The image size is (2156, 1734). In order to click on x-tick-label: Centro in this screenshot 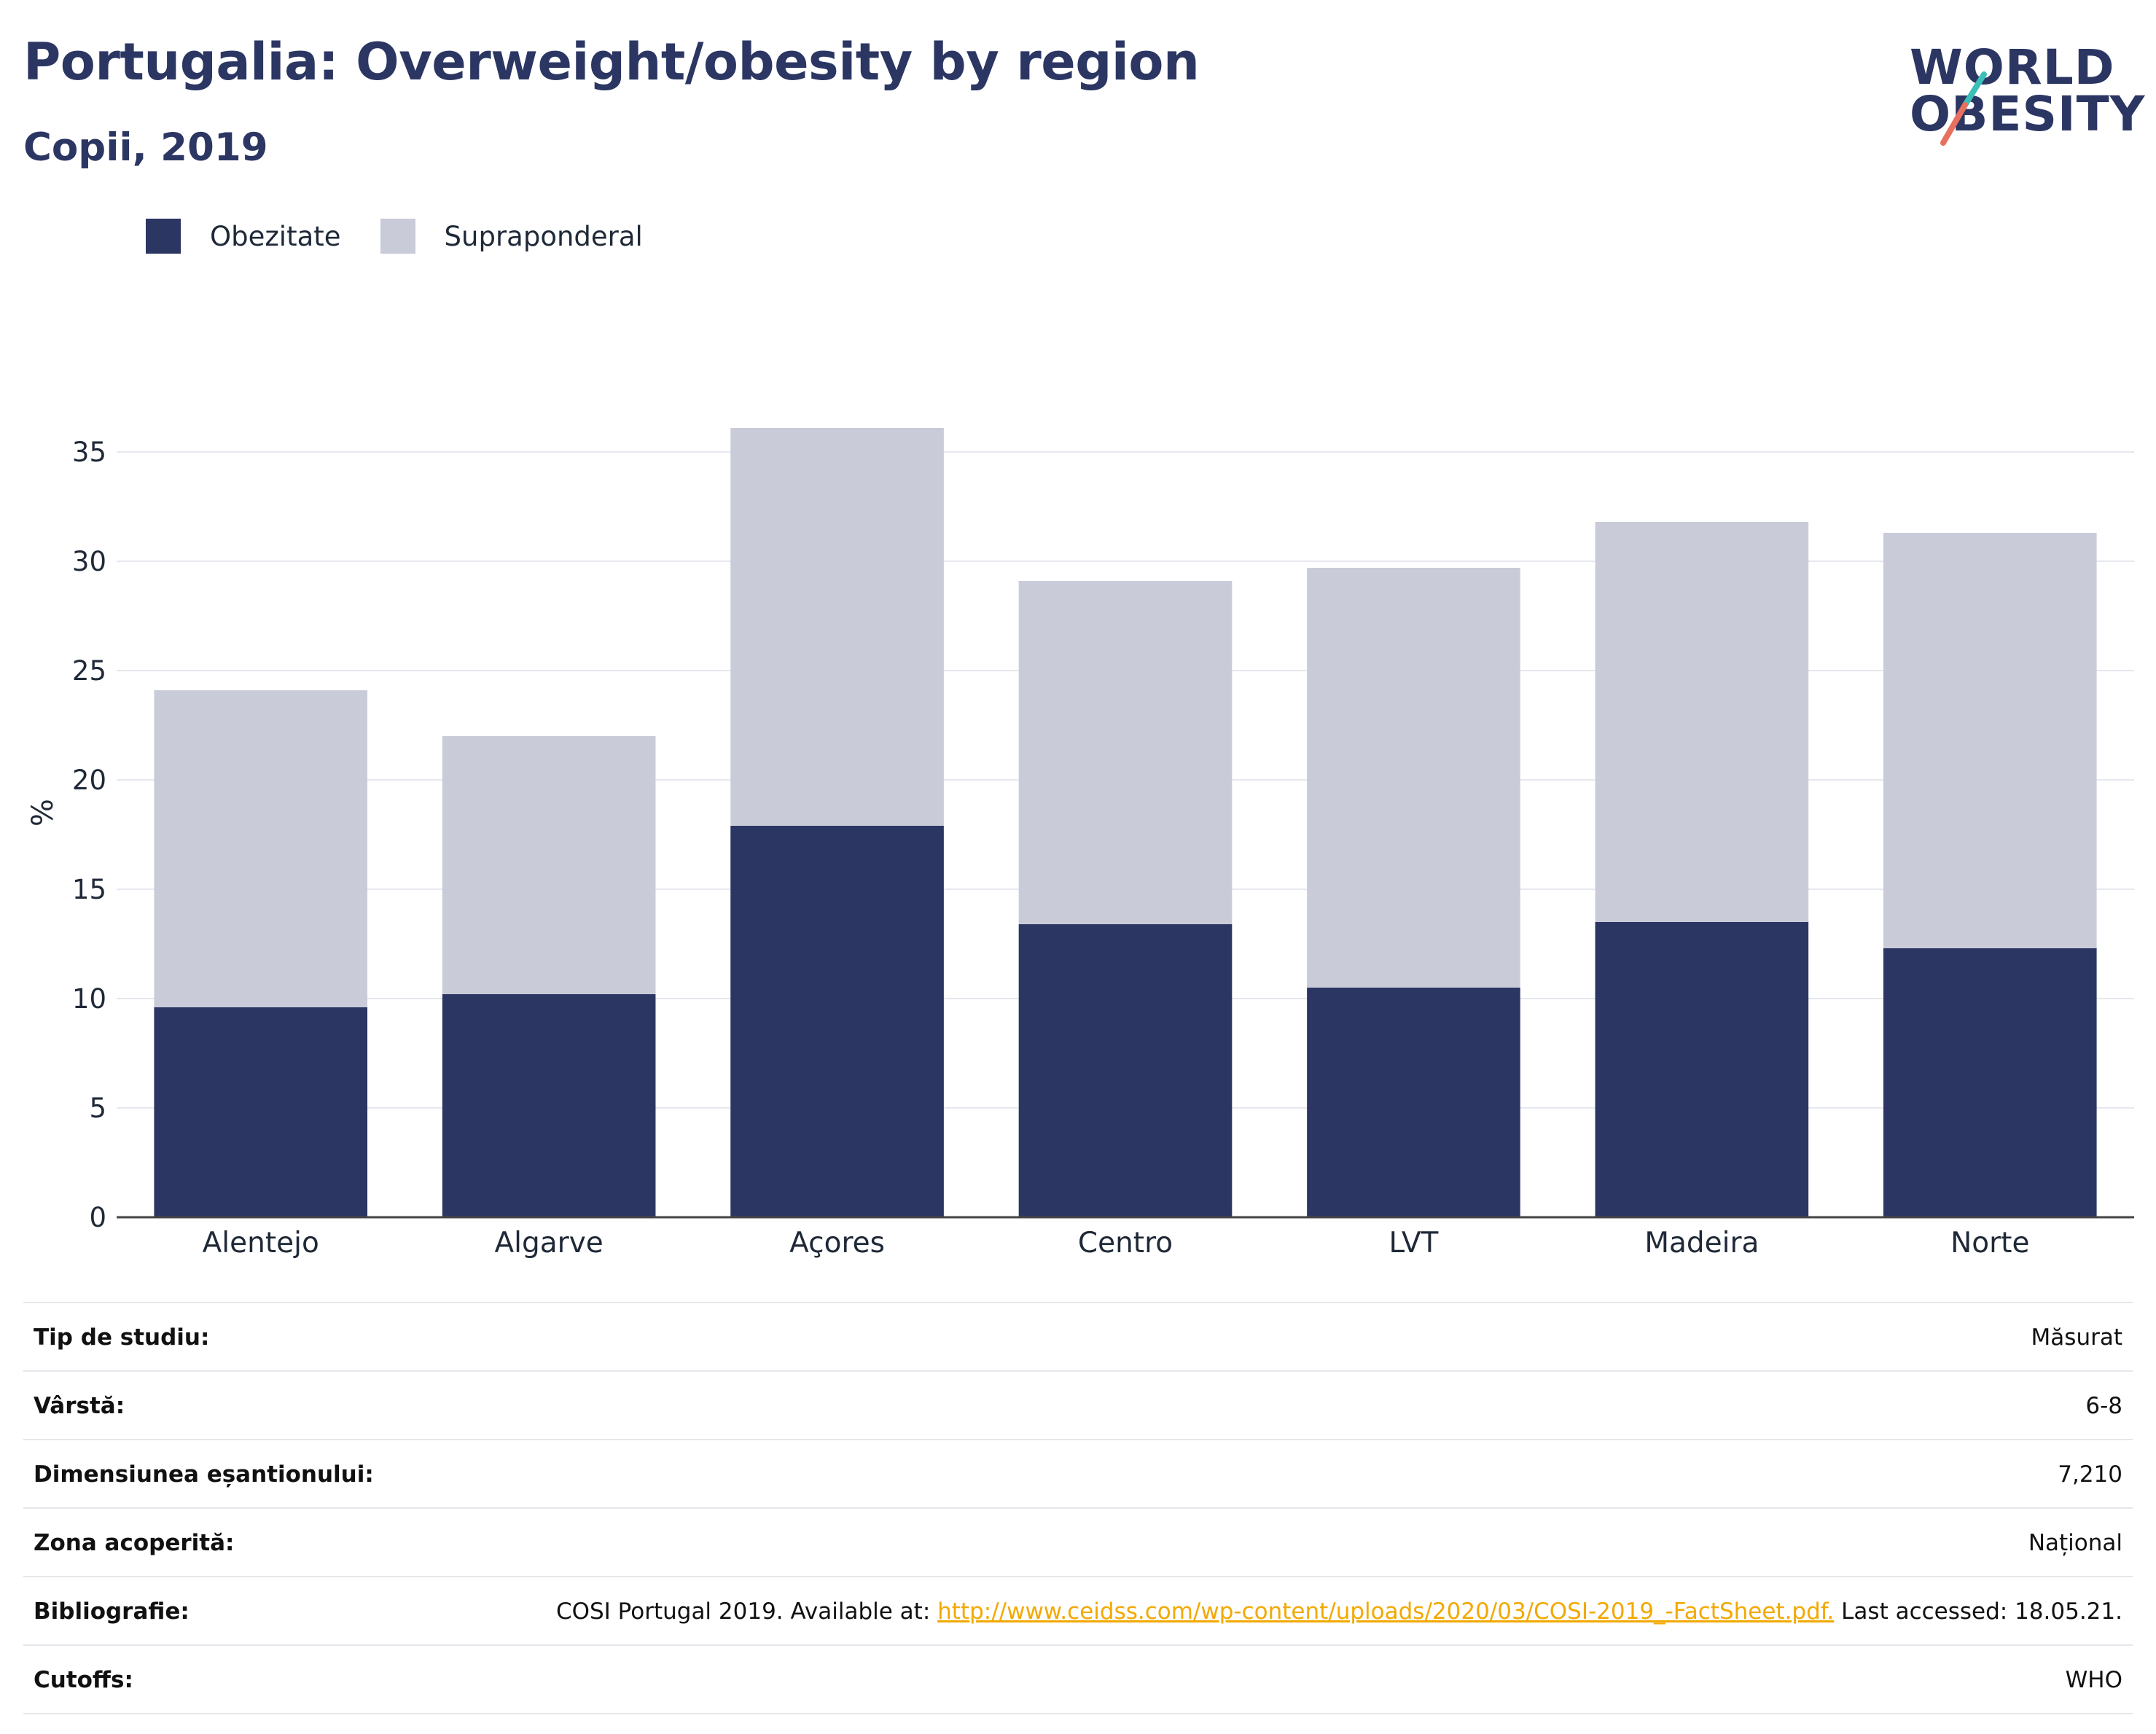, I will do `click(1126, 1243)`.